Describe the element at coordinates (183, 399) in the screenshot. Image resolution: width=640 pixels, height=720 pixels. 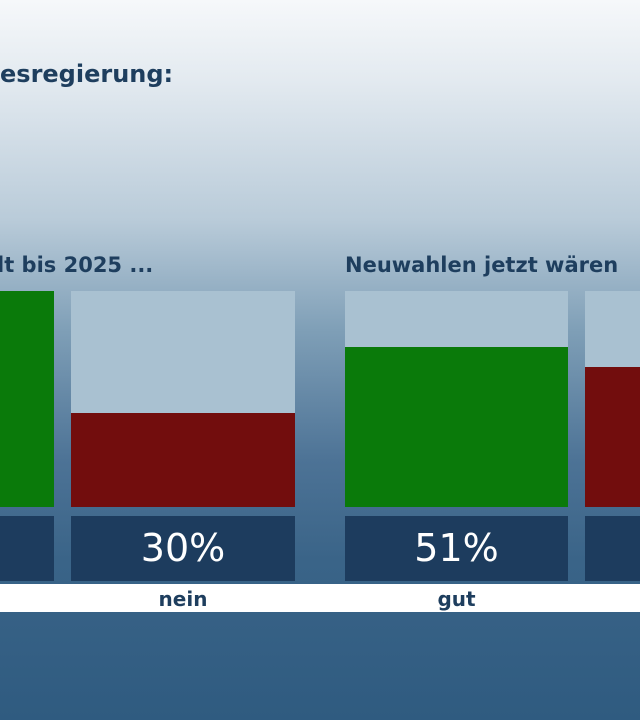
I see `bar-nein` at that location.